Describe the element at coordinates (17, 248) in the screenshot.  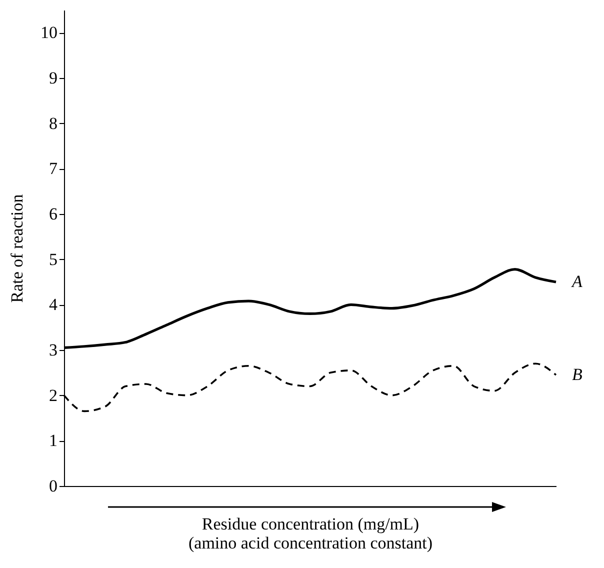
I see `y-axis-title: Rate of reaction` at that location.